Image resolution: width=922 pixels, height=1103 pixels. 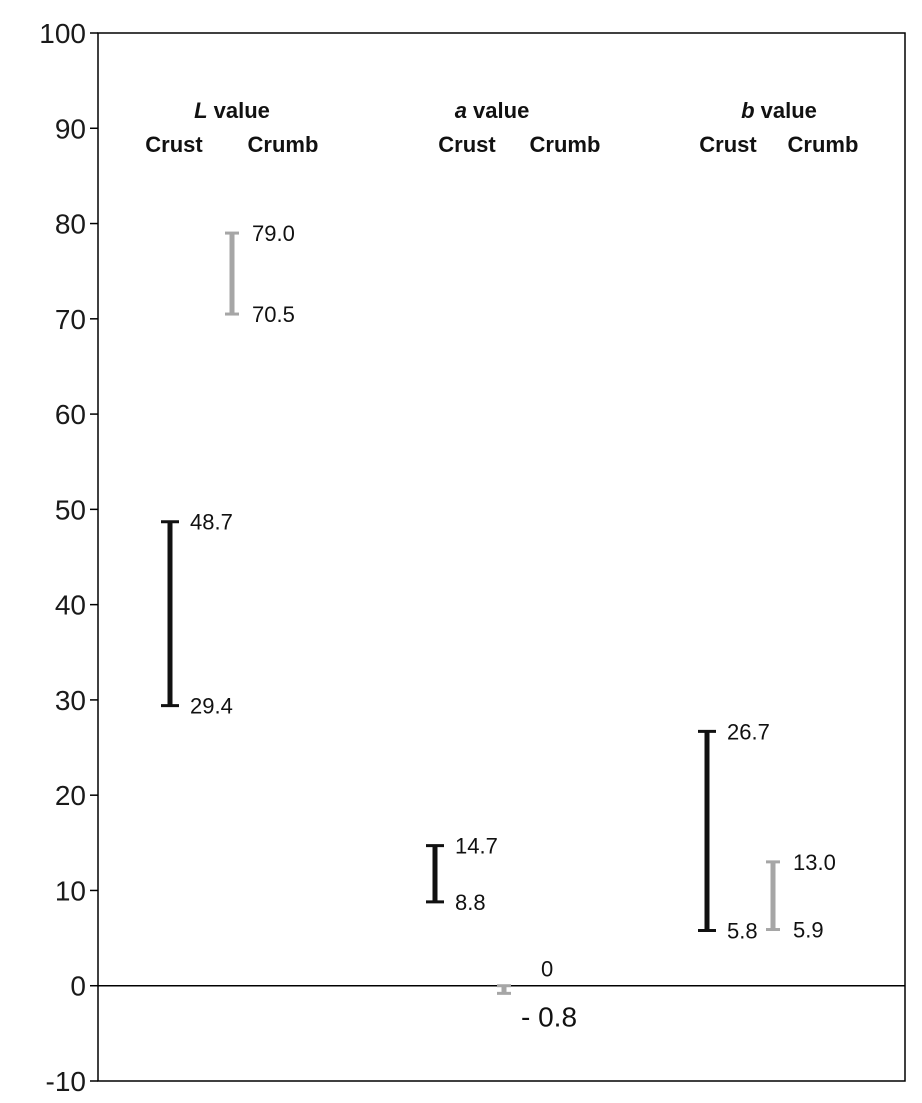 What do you see at coordinates (211, 706) in the screenshot?
I see `min-value-label: 29.4` at bounding box center [211, 706].